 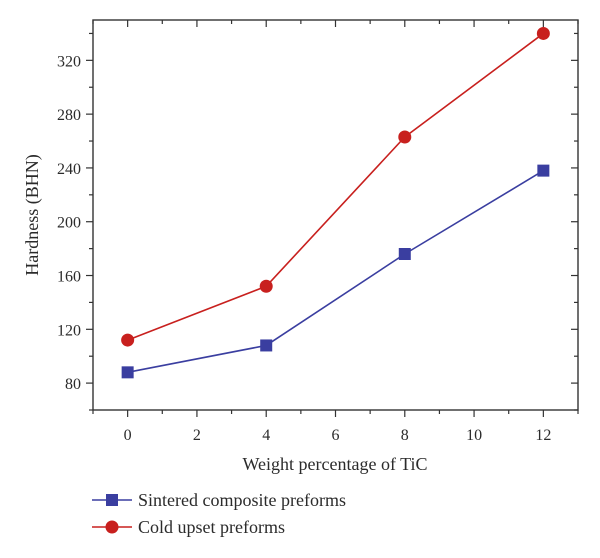 I want to click on x-tick-label: 4, so click(x=266, y=435).